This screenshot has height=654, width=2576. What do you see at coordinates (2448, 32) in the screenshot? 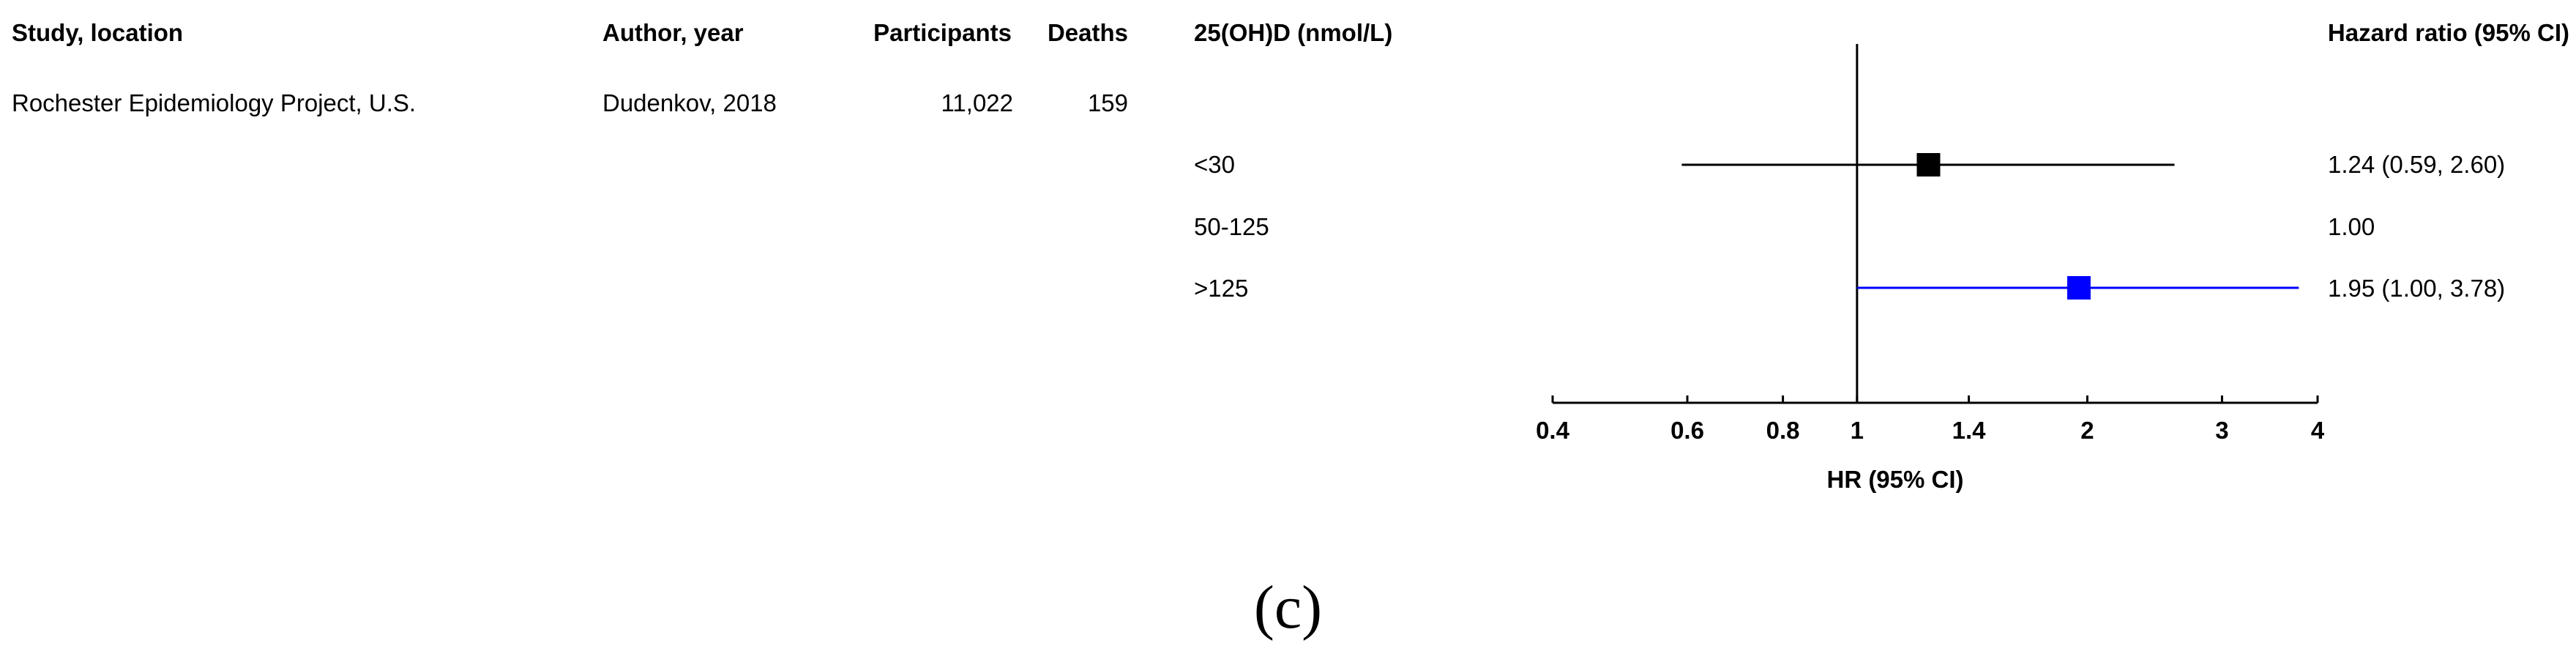
I see `header-hazard-ratio: Hazard ratio (95% CI)` at bounding box center [2448, 32].